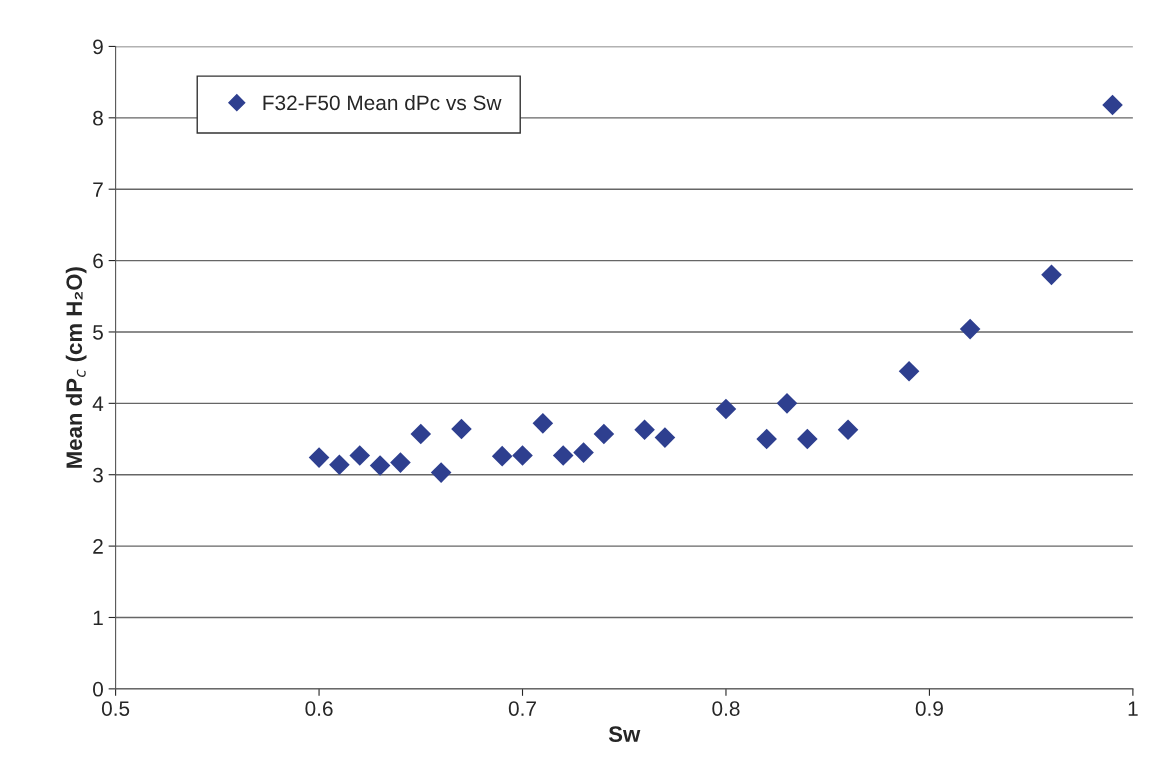  Describe the element at coordinates (76, 367) in the screenshot. I see `y-axis-title: Mean dP$_{c}$ (cm H₂O)` at that location.